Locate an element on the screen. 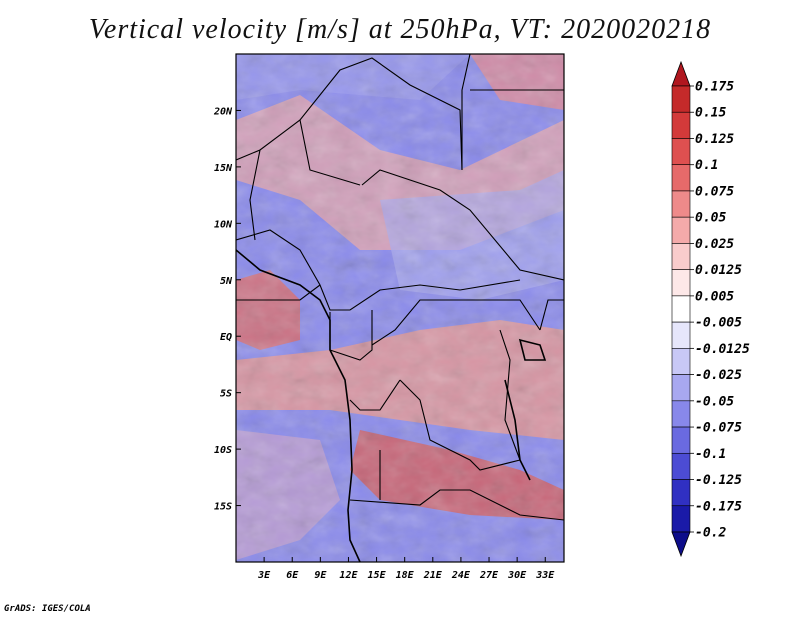 The image size is (800, 618). x-tick-label: 33E is located at coordinates (545, 575).